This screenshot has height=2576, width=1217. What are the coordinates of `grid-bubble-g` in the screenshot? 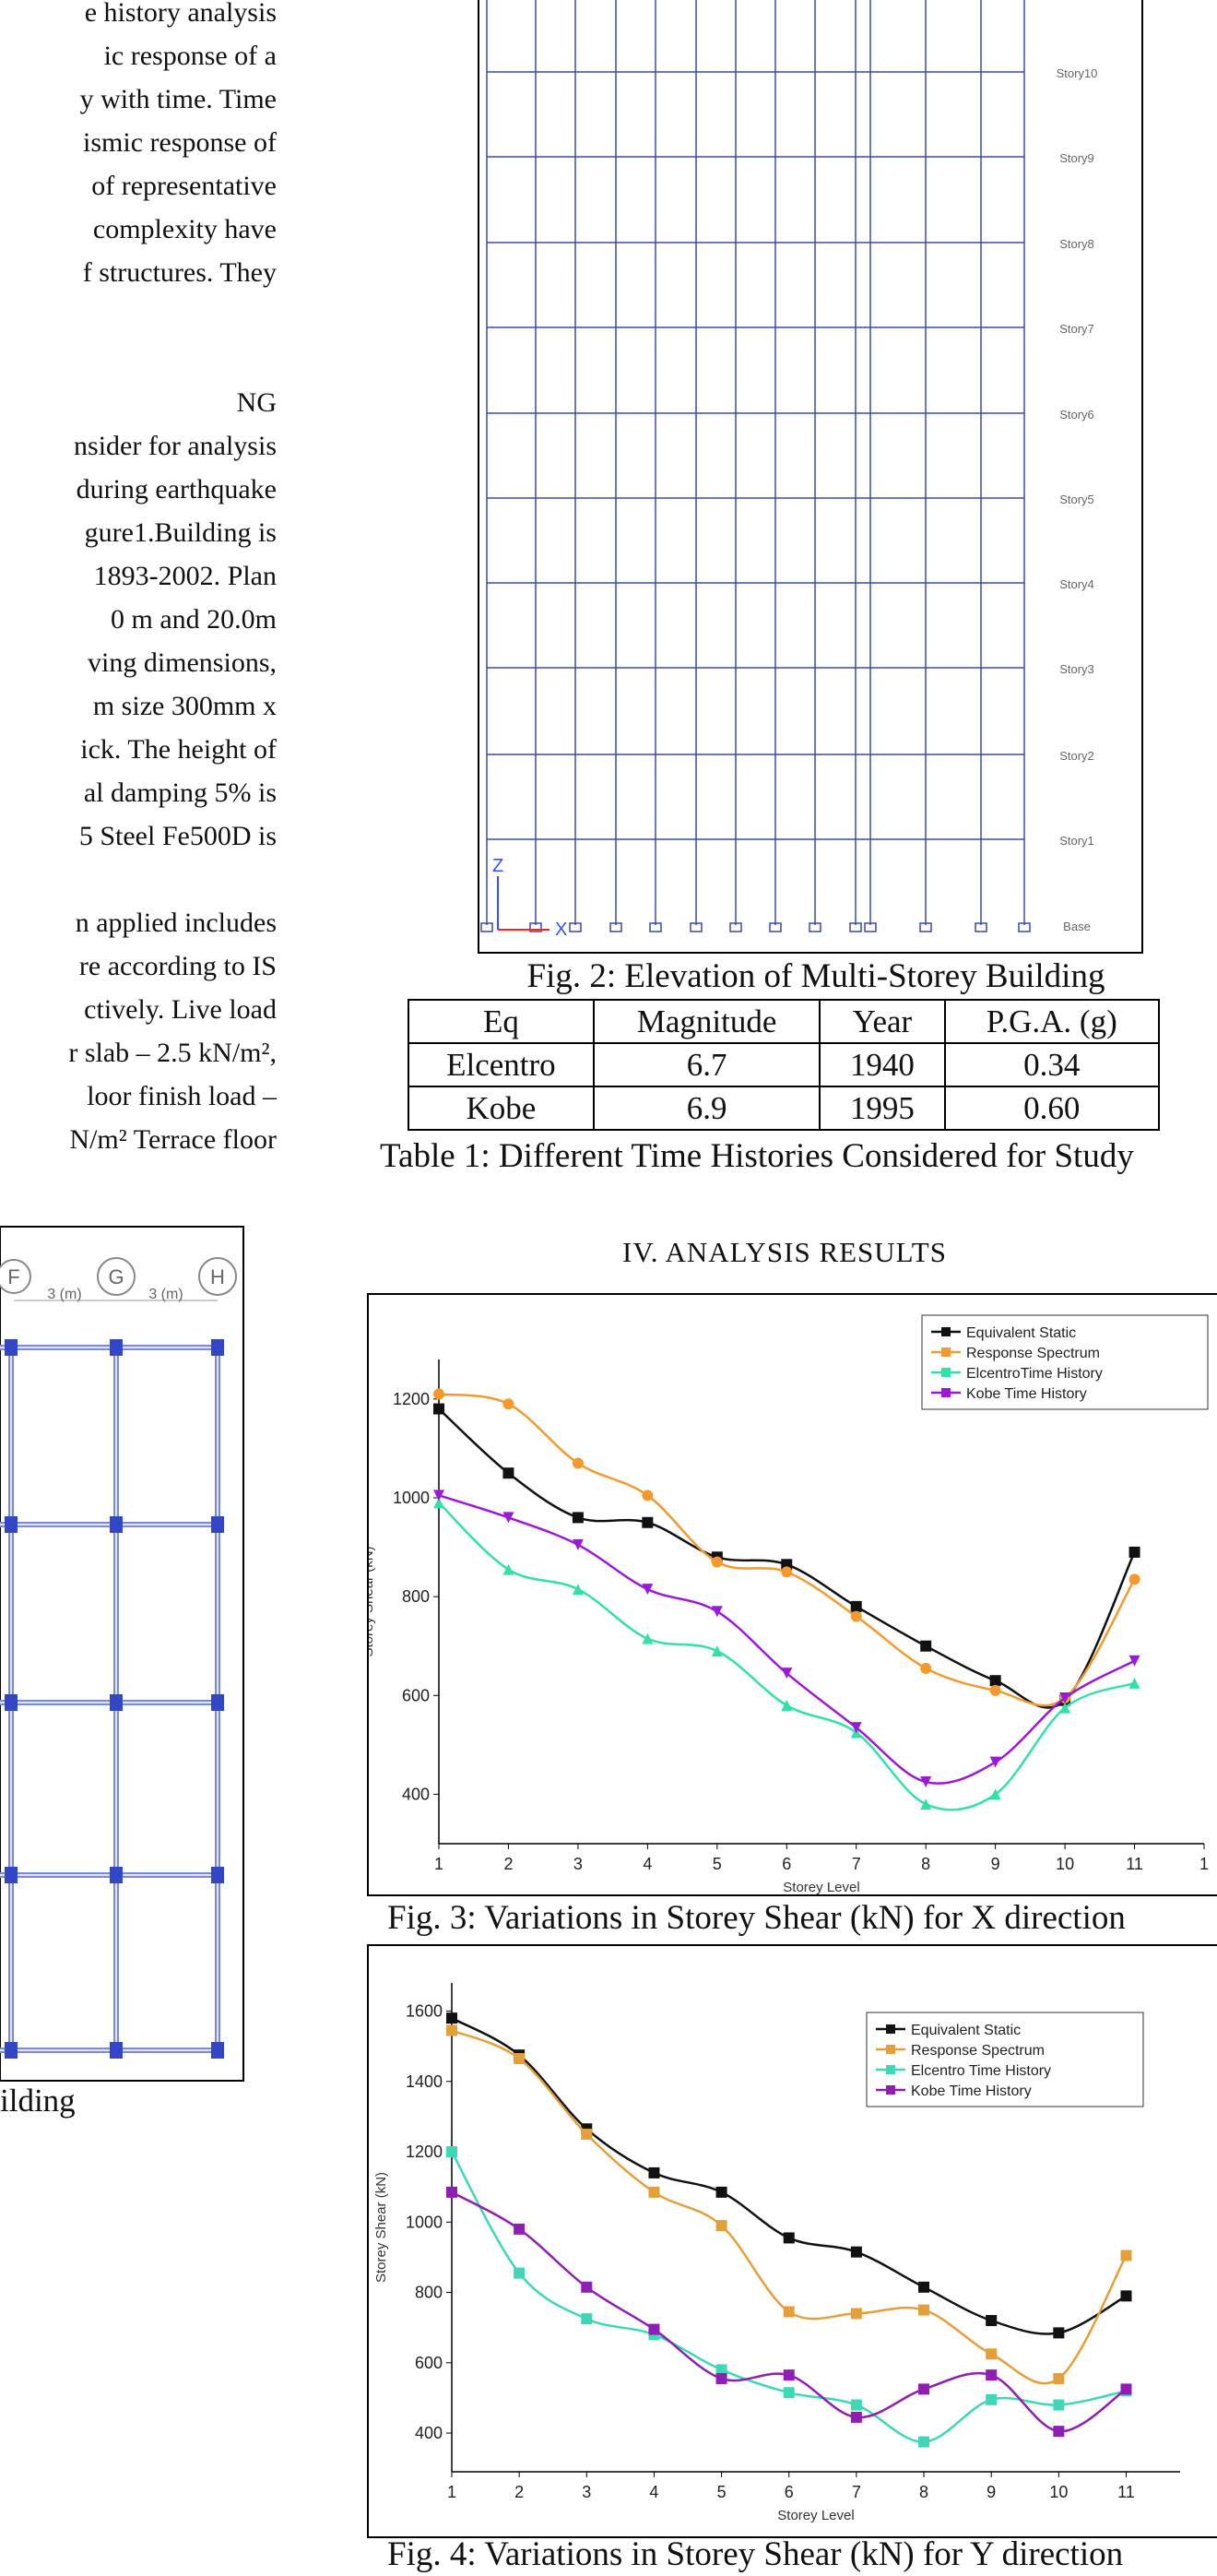 It's located at (116, 1277).